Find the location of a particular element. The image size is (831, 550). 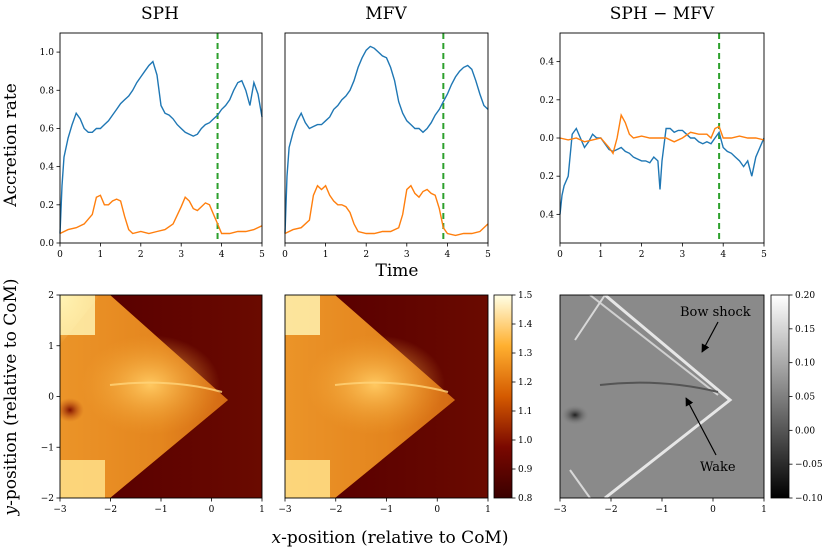

heatmap-sph-image is located at coordinates (161, 396).